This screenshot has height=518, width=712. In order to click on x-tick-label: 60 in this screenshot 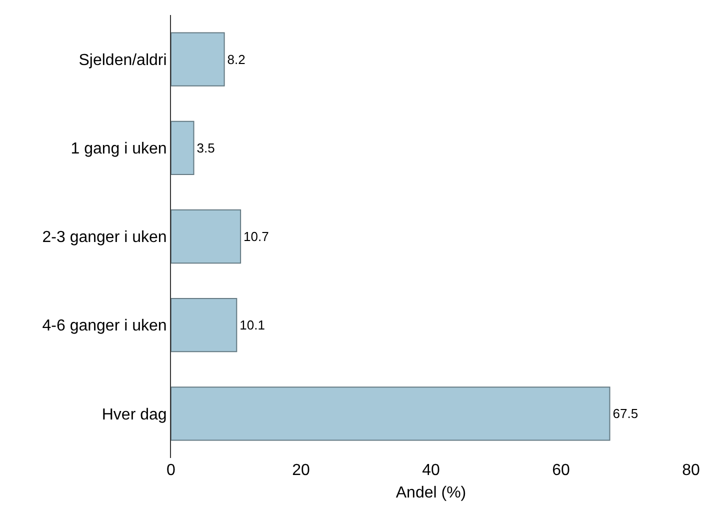, I will do `click(561, 470)`.